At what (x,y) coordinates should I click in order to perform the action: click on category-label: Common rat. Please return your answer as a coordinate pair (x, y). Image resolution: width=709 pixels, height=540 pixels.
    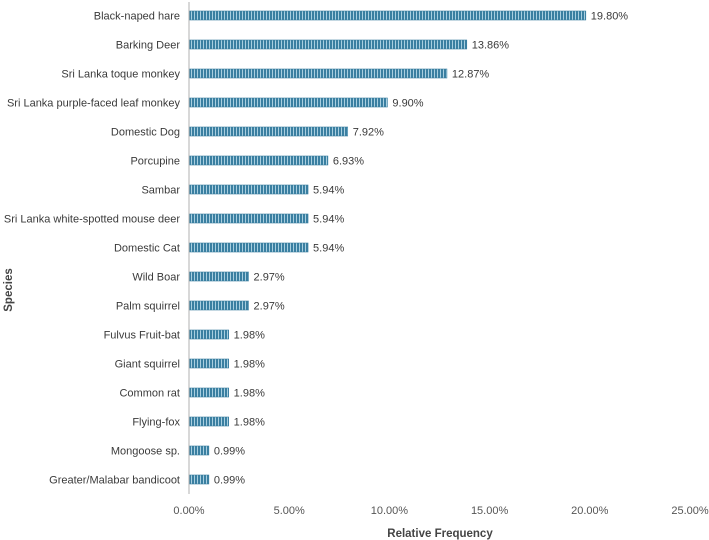
    Looking at the image, I should click on (149, 394).